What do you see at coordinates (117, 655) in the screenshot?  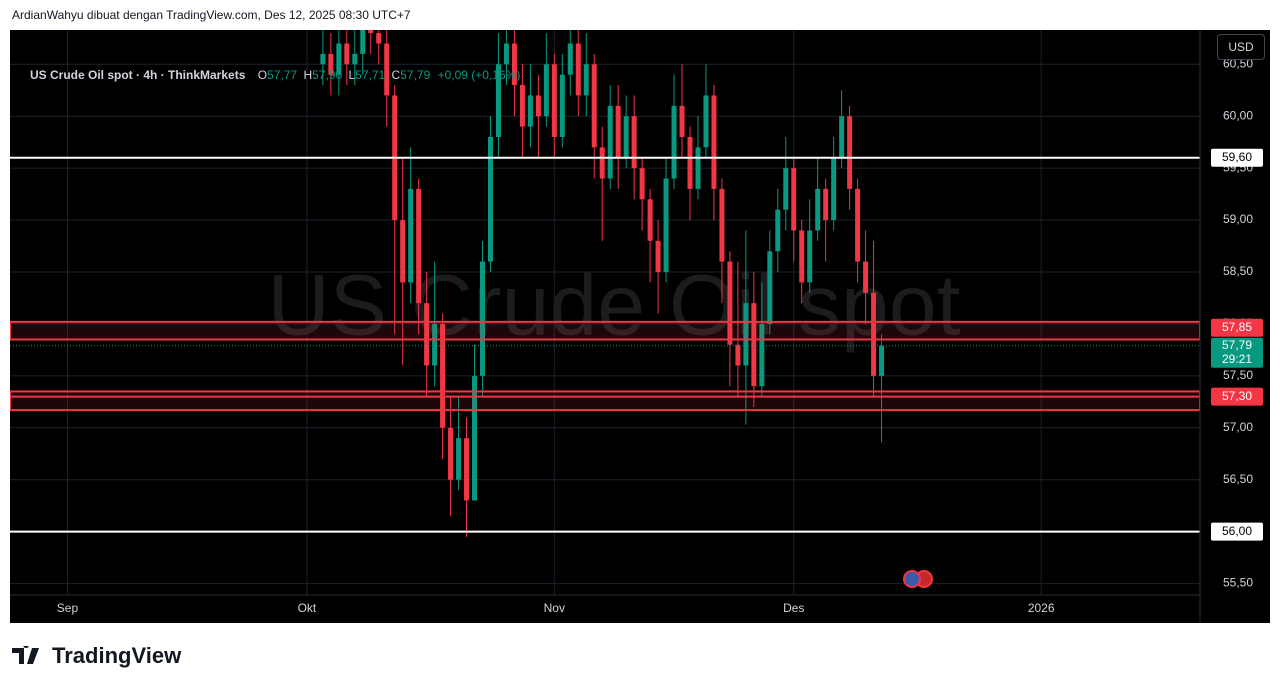 I see `logo-text: TradingView` at bounding box center [117, 655].